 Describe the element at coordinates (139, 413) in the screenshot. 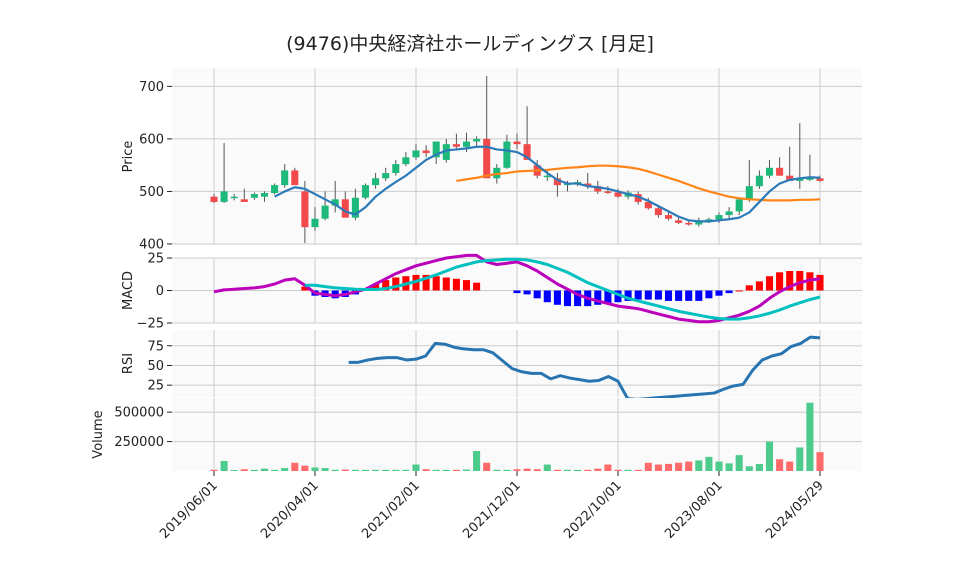

I see `volume-tick-label: 500000` at that location.